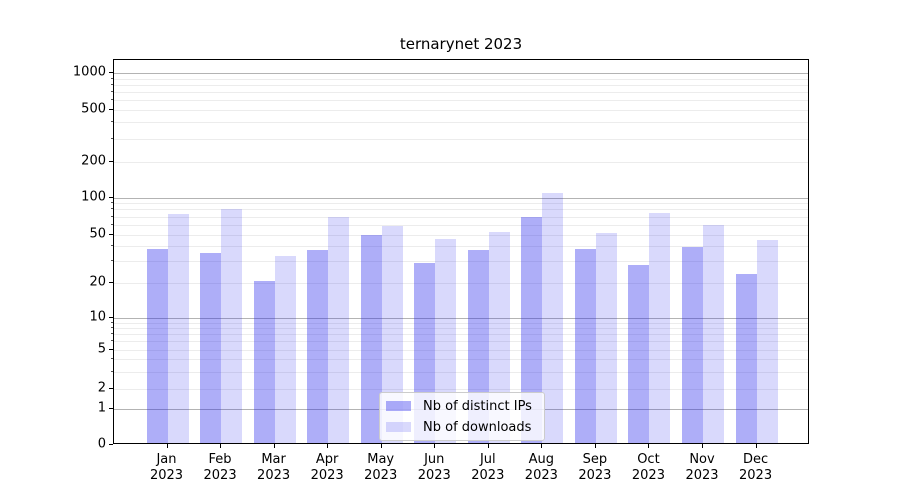 The height and width of the screenshot is (500, 900). What do you see at coordinates (595, 468) in the screenshot?
I see `x-tick-label: Sep 2023` at bounding box center [595, 468].